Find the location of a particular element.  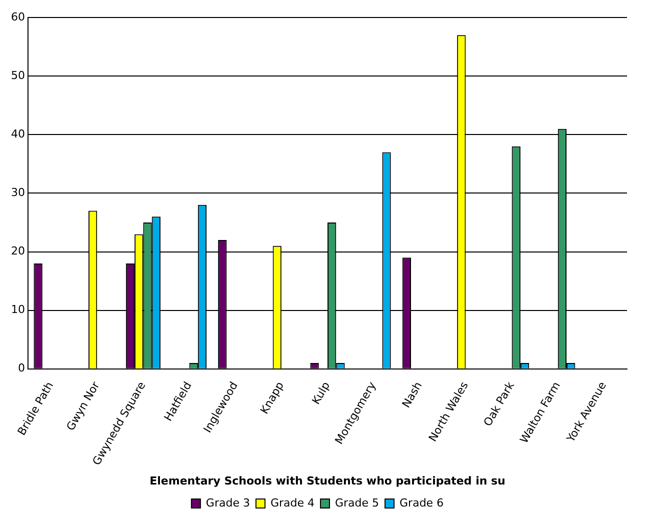

y-tick-label: 10 is located at coordinates (17, 309).